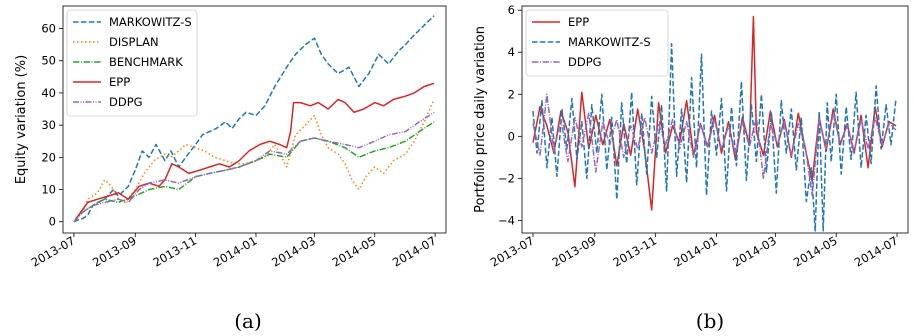  I want to click on y-tick-label: 2, so click(511, 94).